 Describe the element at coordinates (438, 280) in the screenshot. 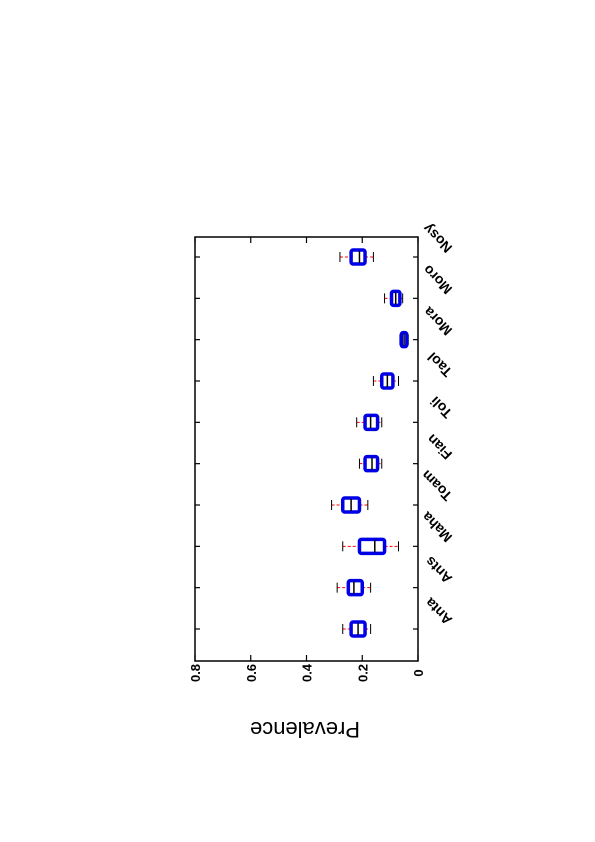

I see `x-tick-label: Moro` at that location.